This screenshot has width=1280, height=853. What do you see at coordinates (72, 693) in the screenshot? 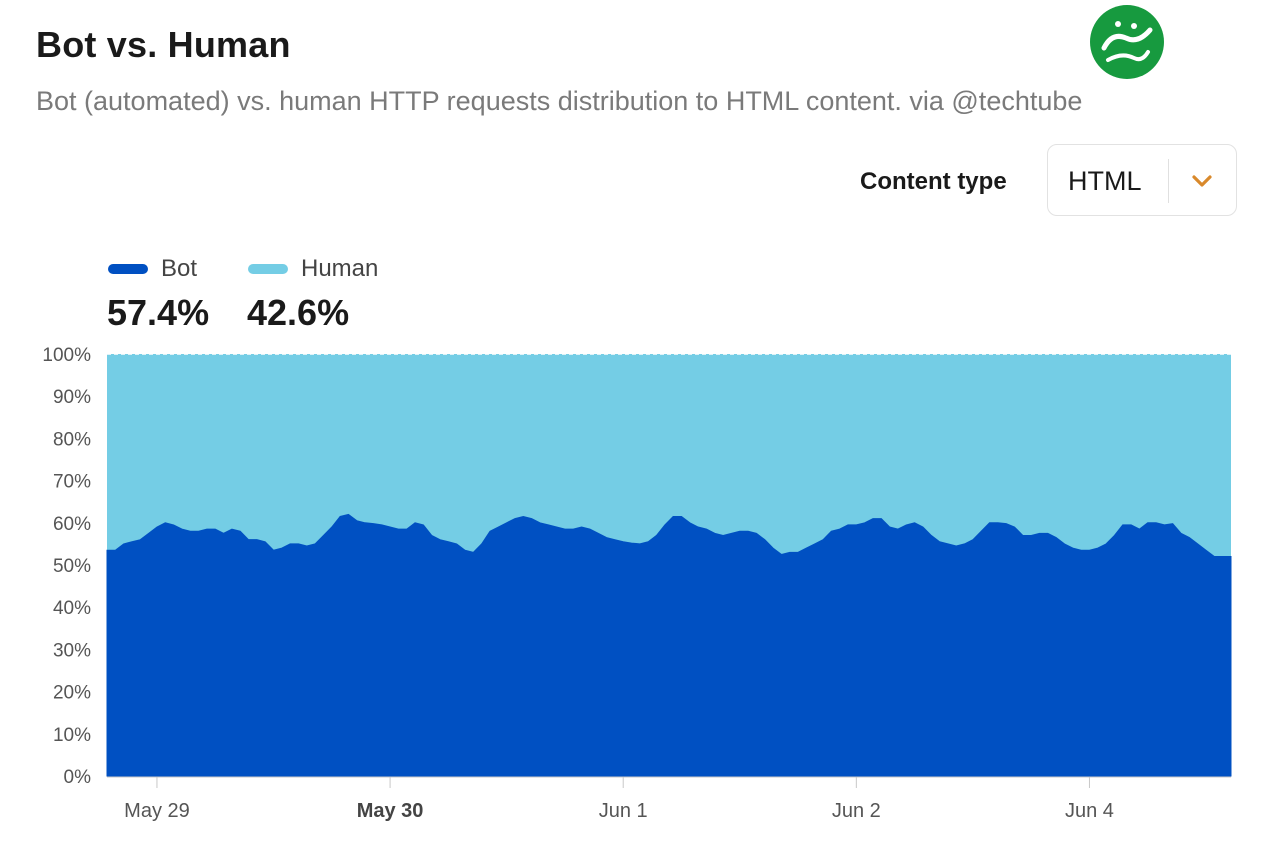
I see `y-tick-label: 20%` at bounding box center [72, 693].